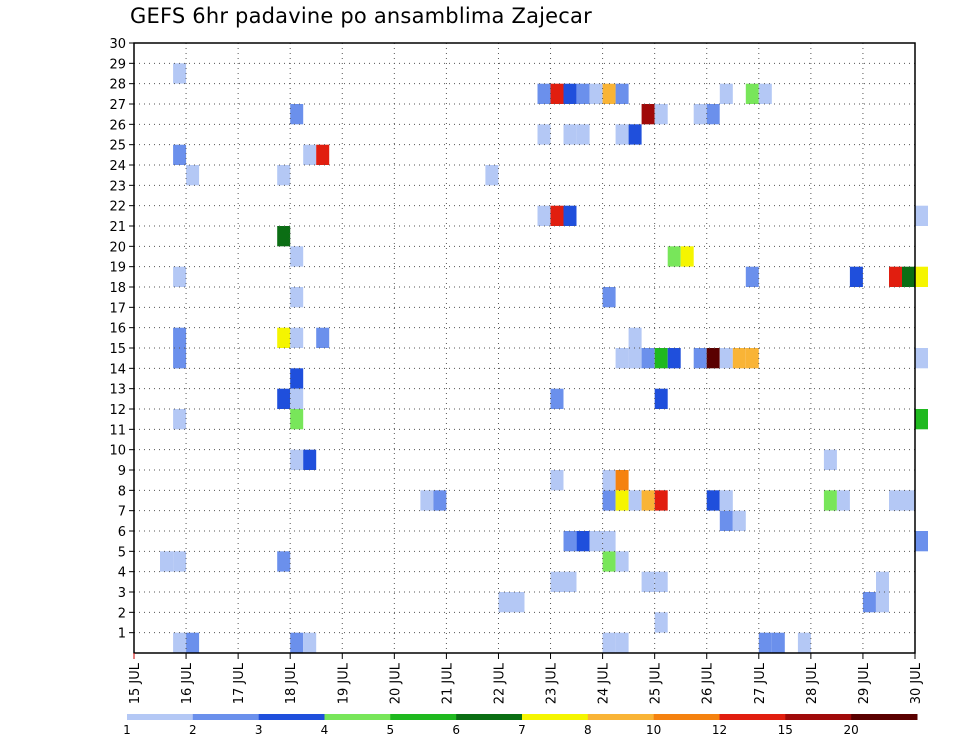 Image resolution: width=960 pixels, height=742 pixels. Describe the element at coordinates (122, 471) in the screenshot. I see `y-tick-label: 9` at that location.